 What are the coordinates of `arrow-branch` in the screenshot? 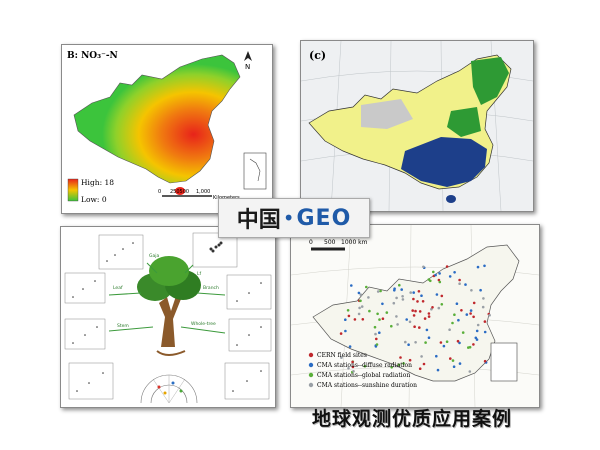 It's located at (189, 269).